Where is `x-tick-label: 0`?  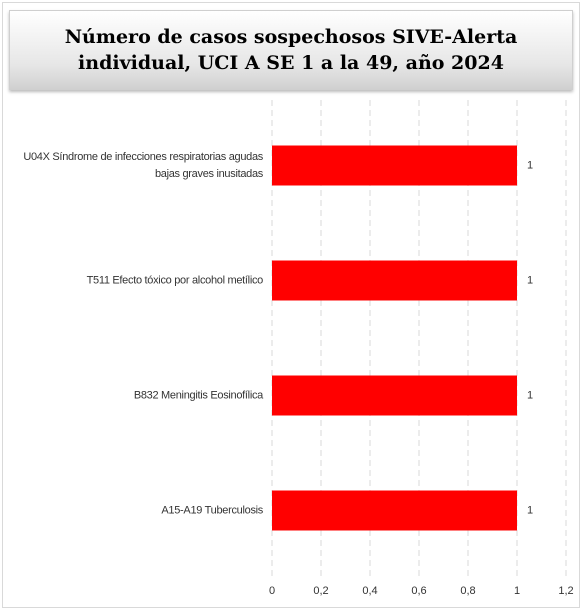
x-tick-label: 0 is located at coordinates (272, 591).